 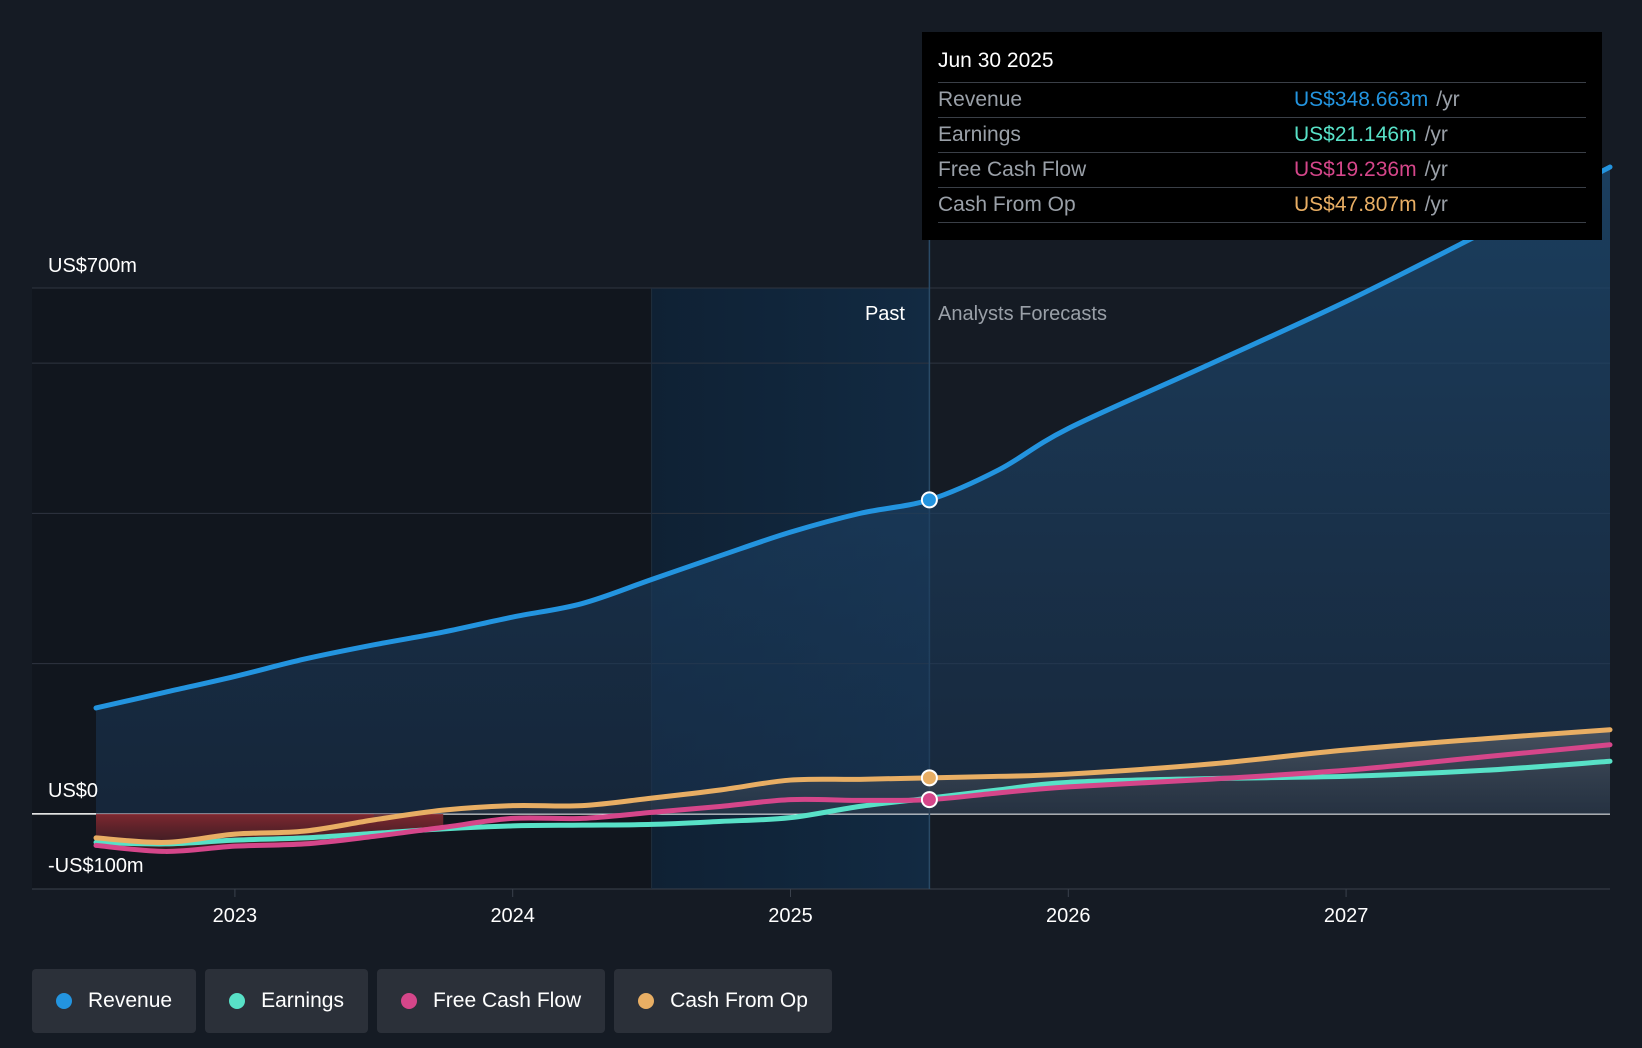 I want to click on y-axis-top-label: US$700m, so click(x=92, y=266).